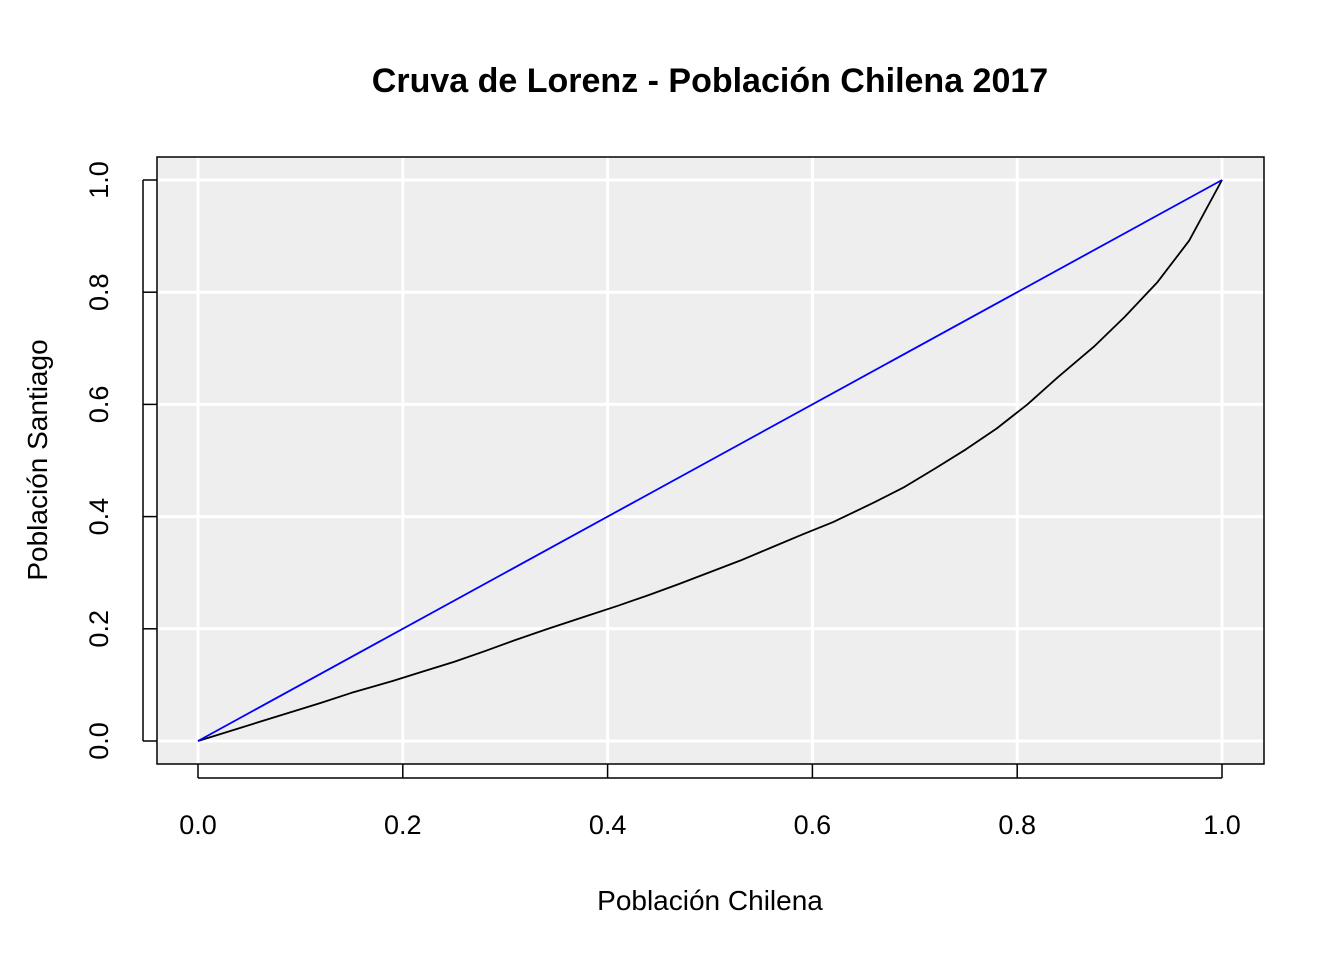 The image size is (1344, 960). What do you see at coordinates (710, 81) in the screenshot?
I see `chart-title: Cruva de Lorenz - Población Chilena 2017` at bounding box center [710, 81].